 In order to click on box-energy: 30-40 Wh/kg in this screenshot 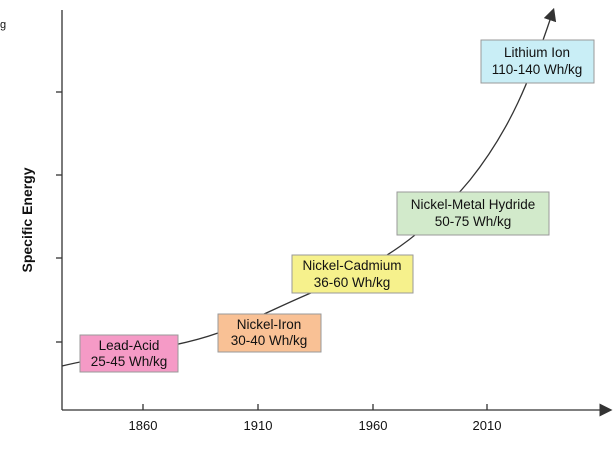, I will do `click(269, 340)`.